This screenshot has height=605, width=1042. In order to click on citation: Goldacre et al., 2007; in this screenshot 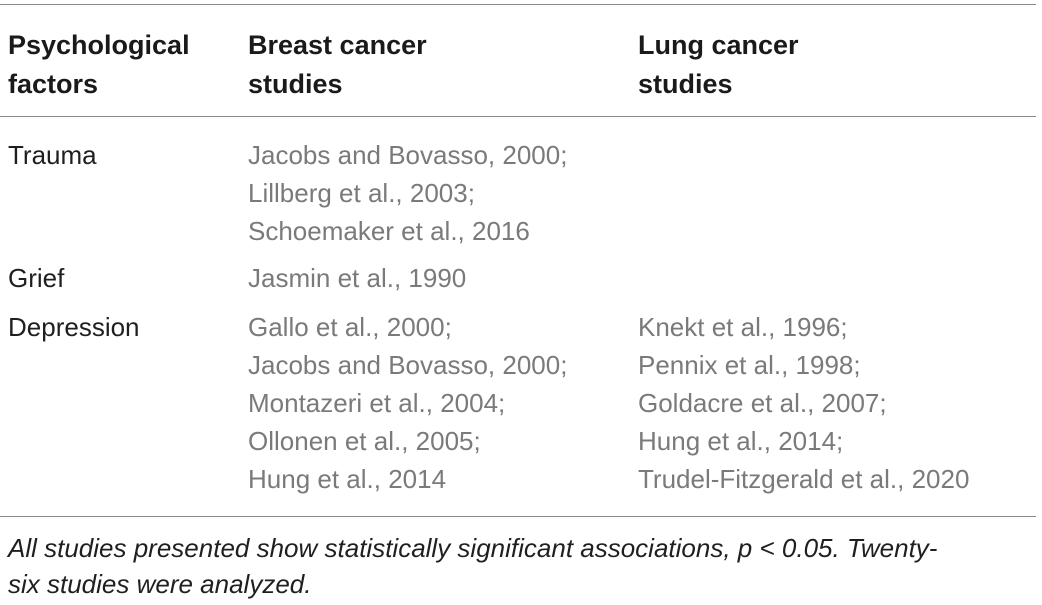, I will do `click(762, 403)`.